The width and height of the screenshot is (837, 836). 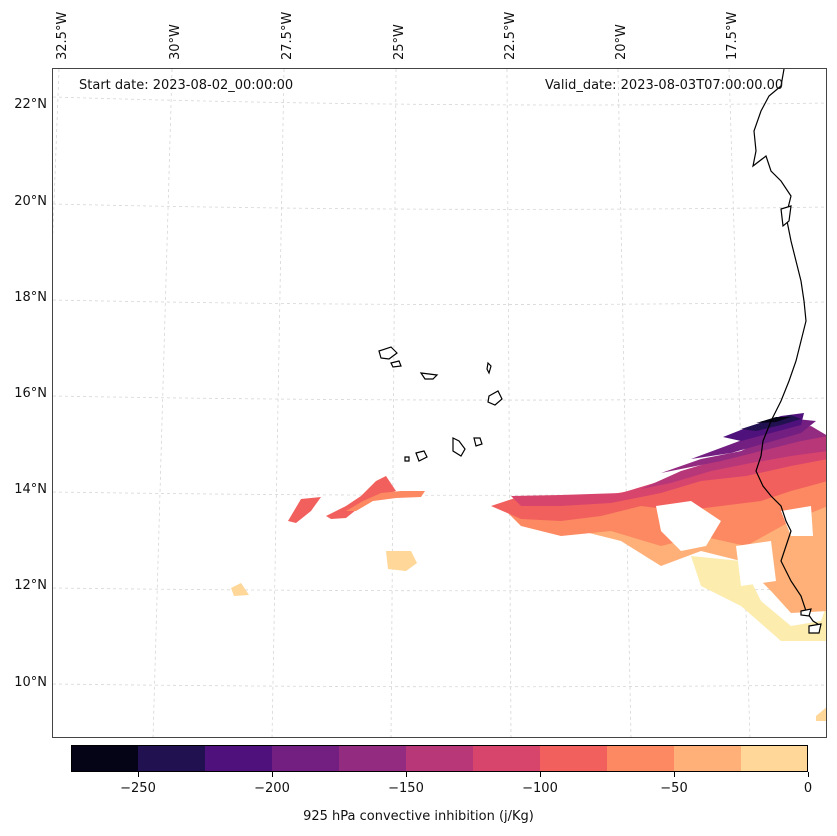 I want to click on lat-label-20n: 20°N, so click(x=30, y=201).